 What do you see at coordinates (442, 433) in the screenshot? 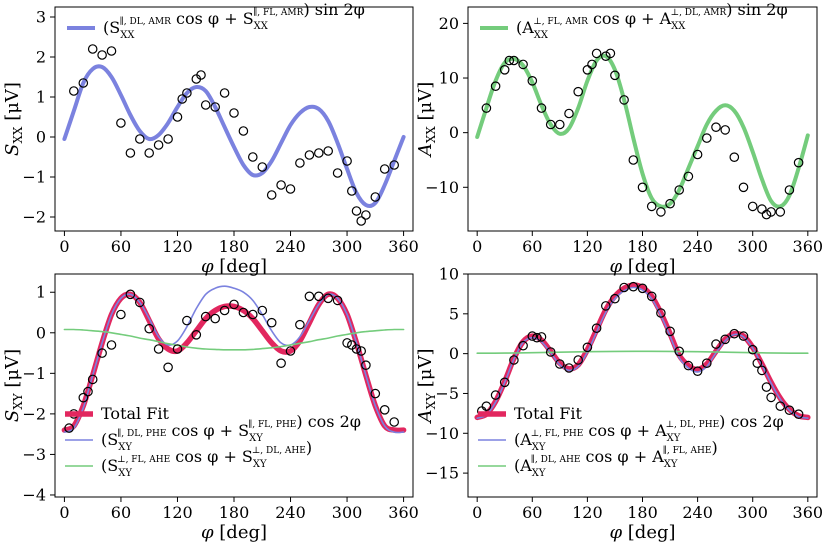
I see `y-tick-label: −10` at bounding box center [442, 433].